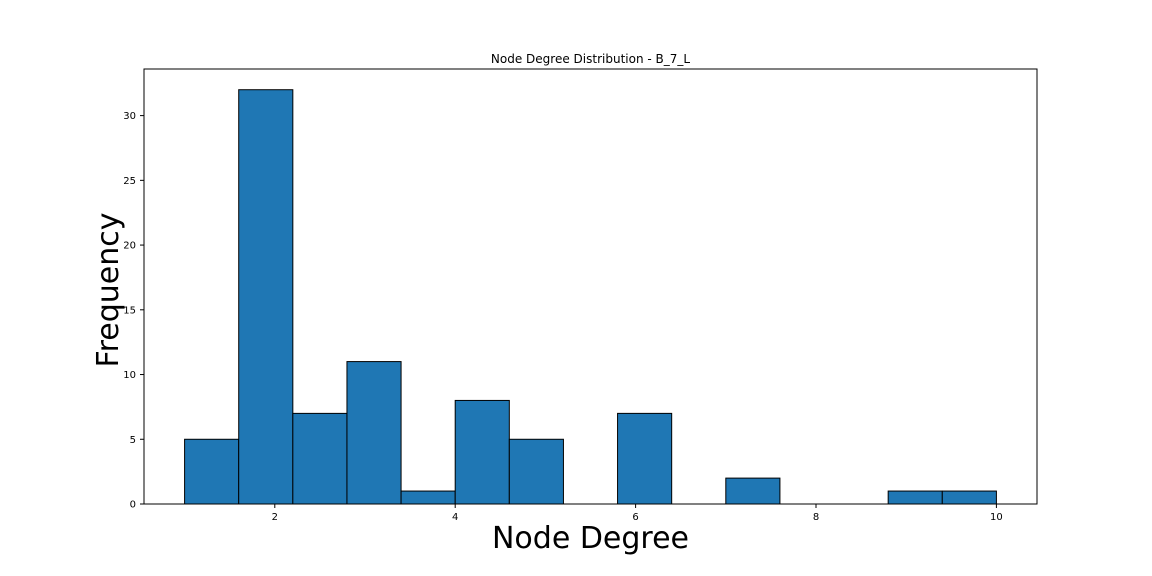  What do you see at coordinates (133, 505) in the screenshot?
I see `y-tick-label: 0` at bounding box center [133, 505].